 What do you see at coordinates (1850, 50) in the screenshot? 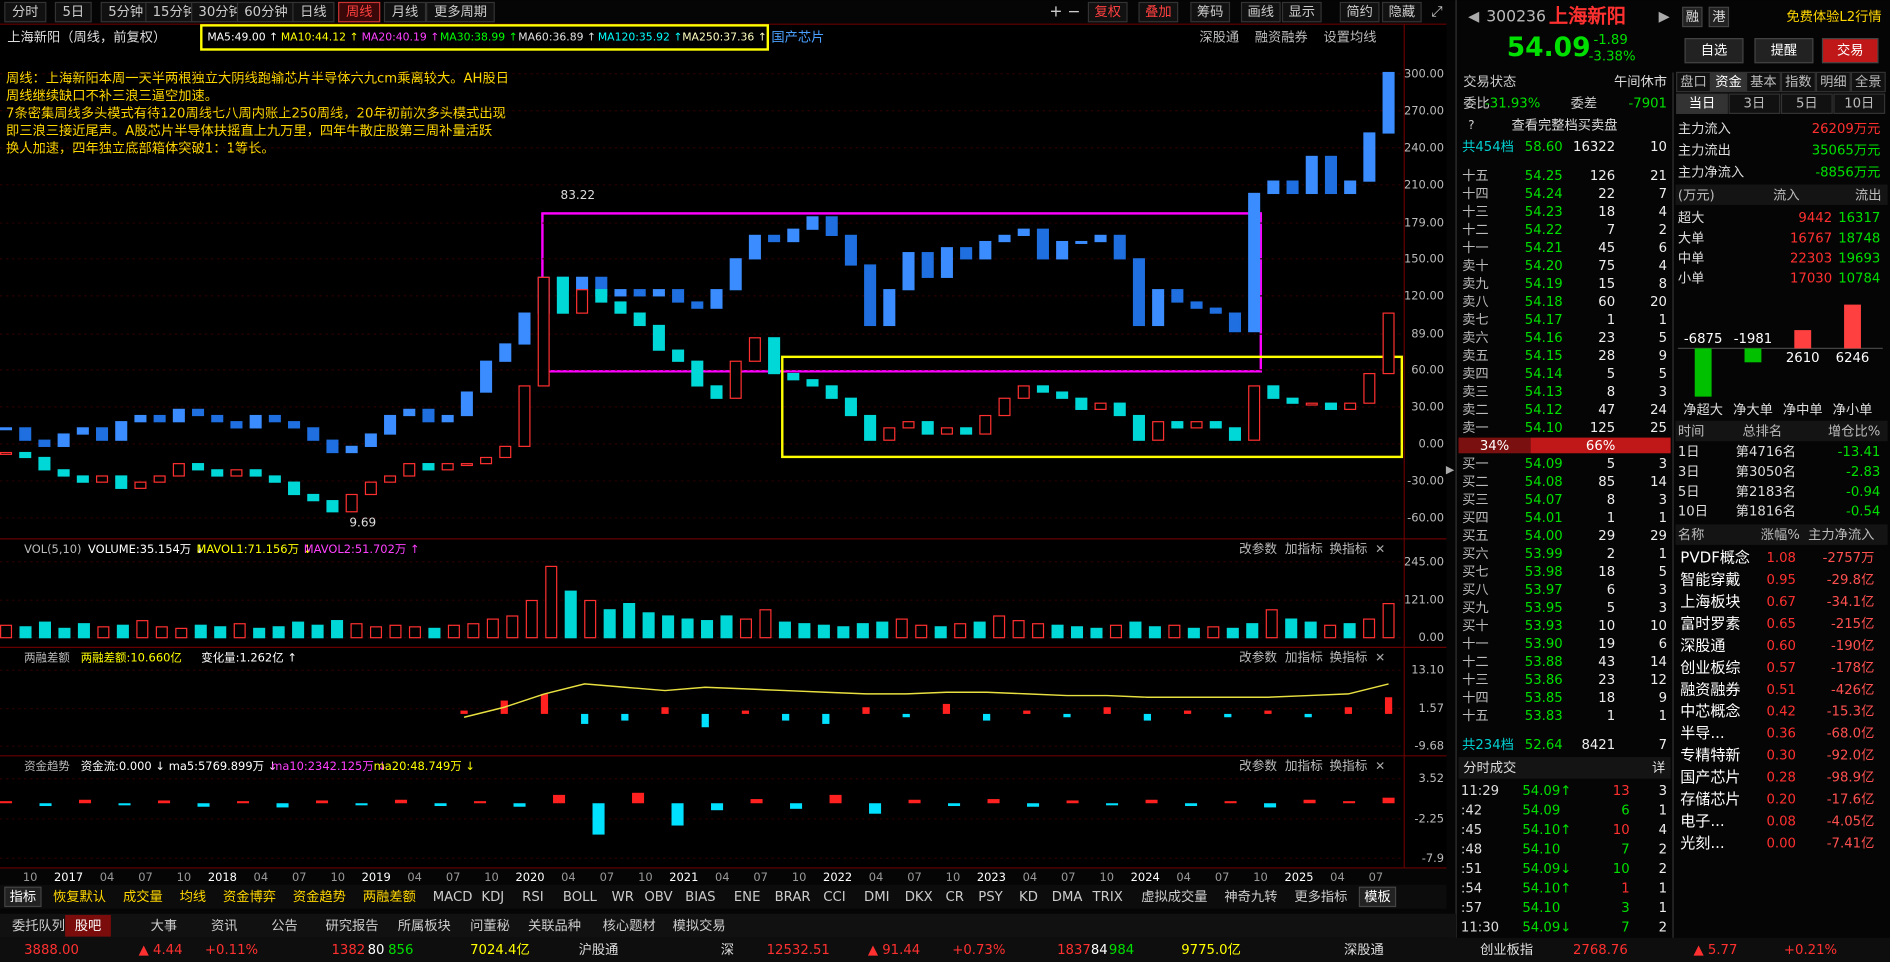
I see `button-label: 交易` at bounding box center [1850, 50].